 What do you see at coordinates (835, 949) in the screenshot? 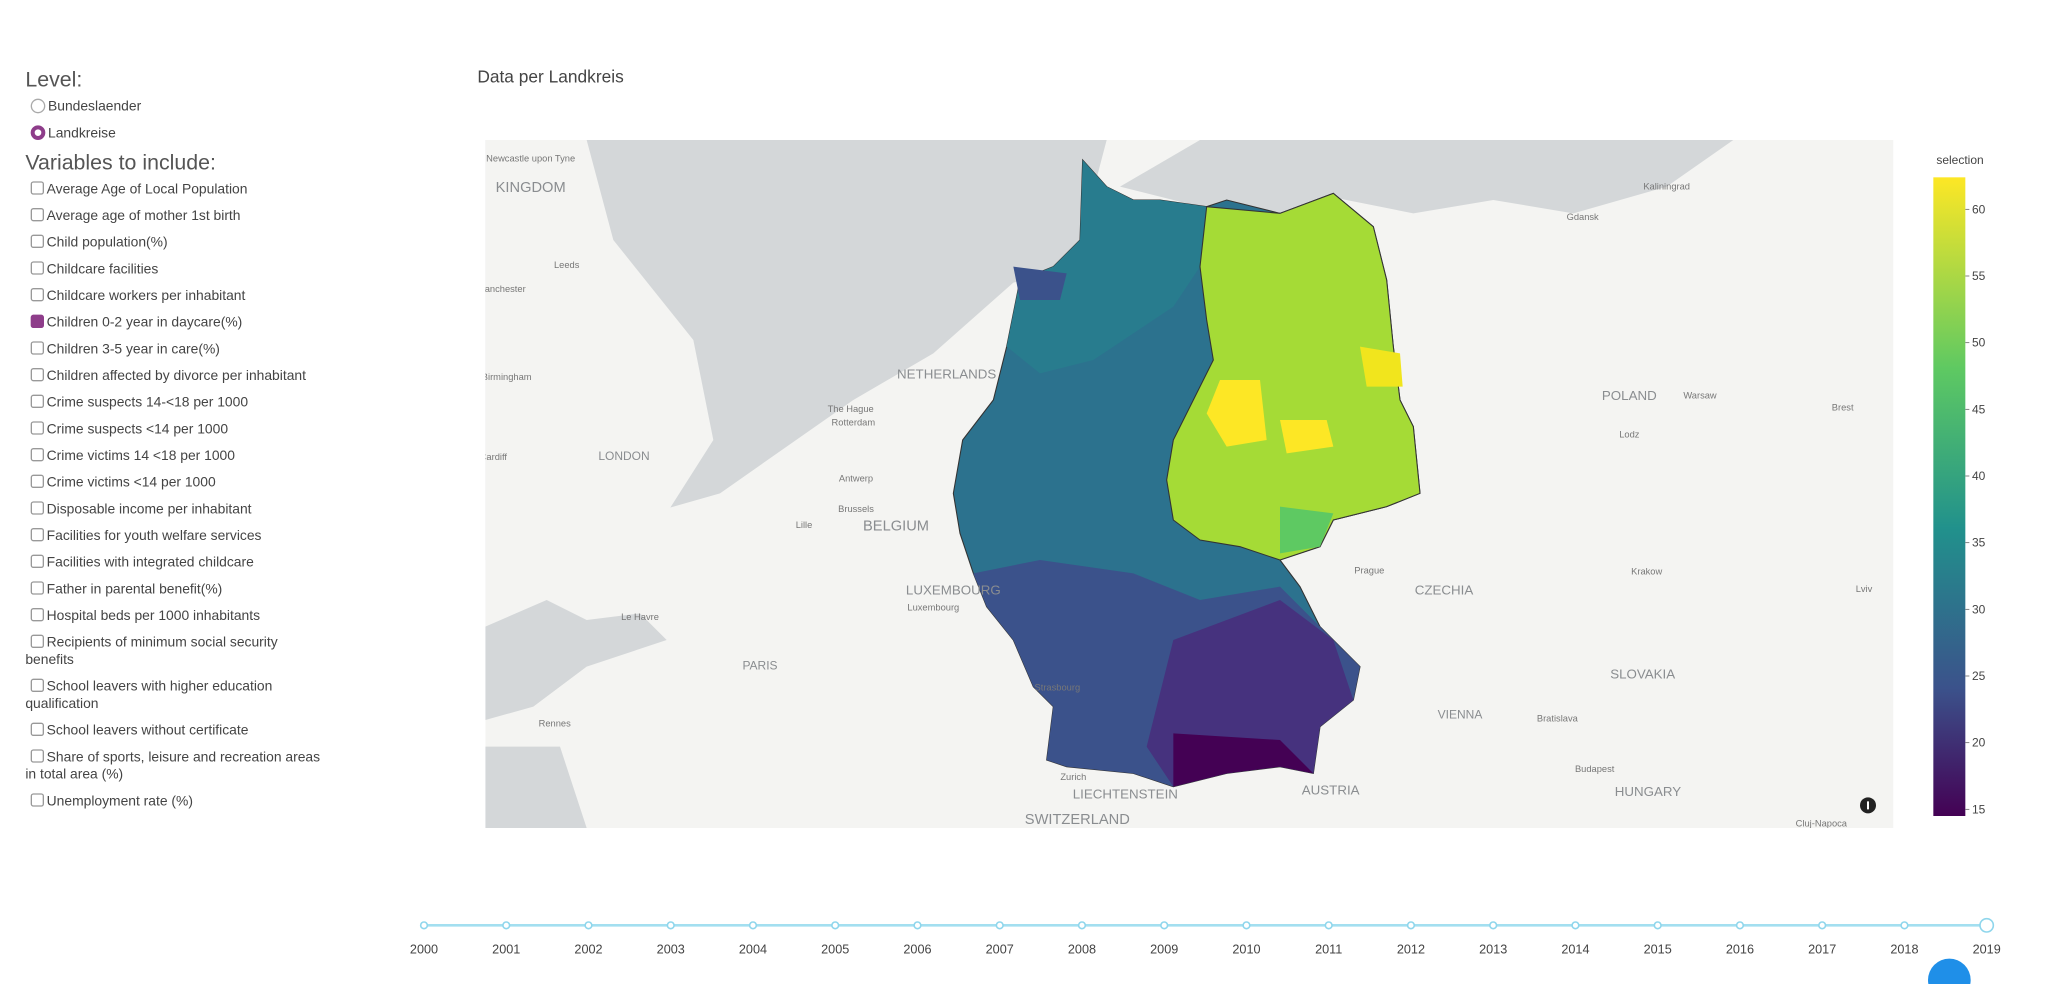
I see `slider-year: 2005` at bounding box center [835, 949].